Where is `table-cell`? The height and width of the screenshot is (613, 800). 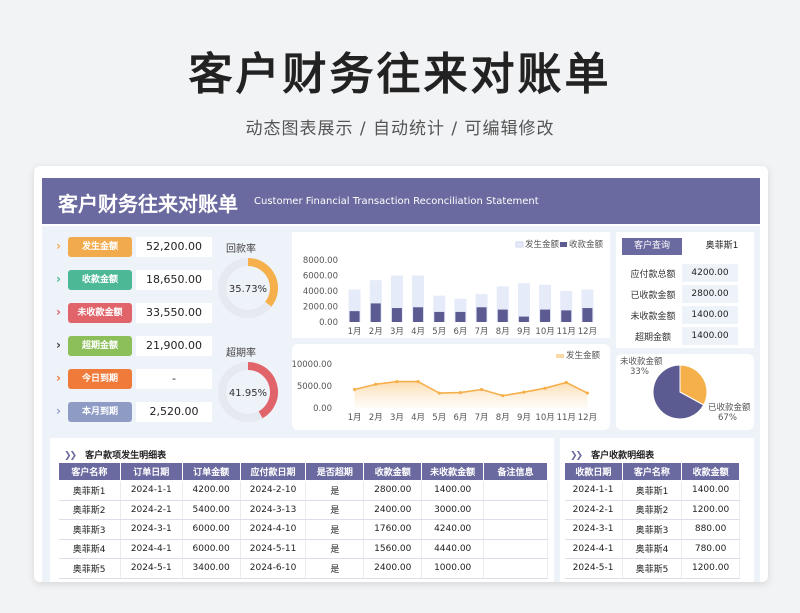 table-cell is located at coordinates (515, 490).